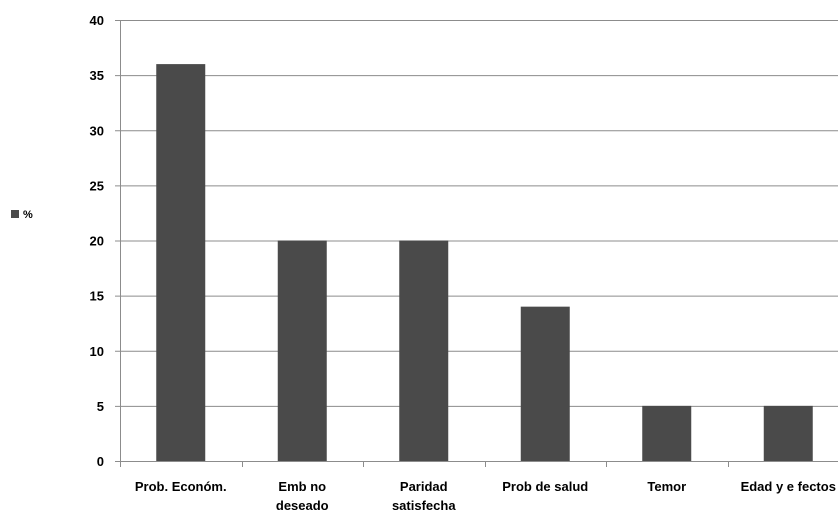 This screenshot has height=521, width=838. I want to click on legend-label: %, so click(28, 215).